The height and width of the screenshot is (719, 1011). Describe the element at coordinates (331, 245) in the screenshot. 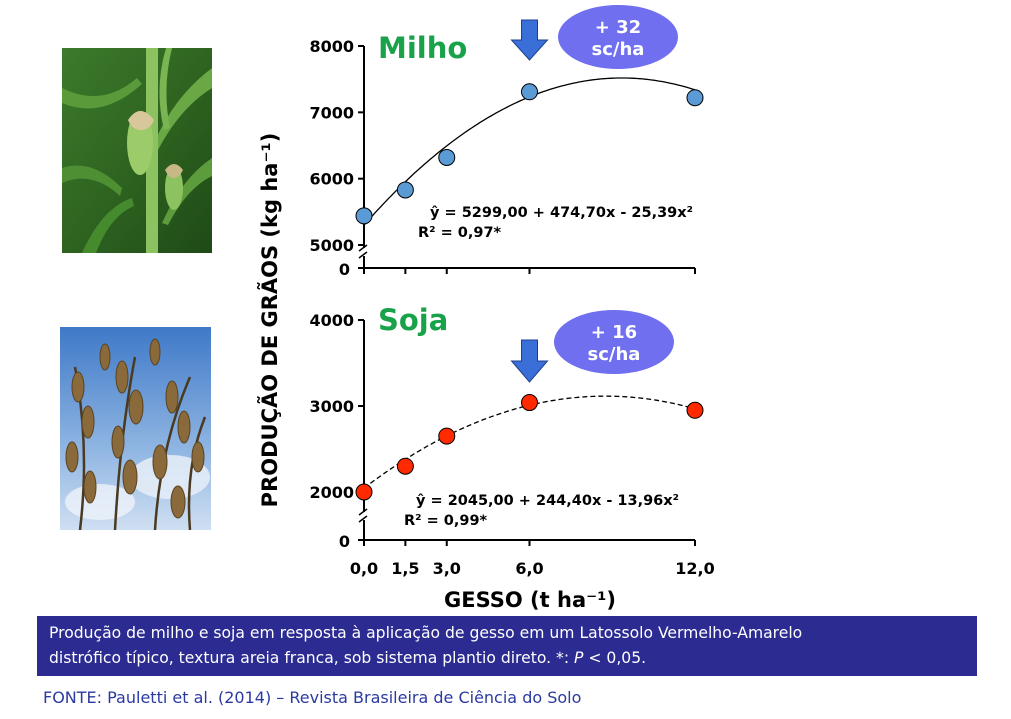

I see `y-tick-label: 5000` at that location.